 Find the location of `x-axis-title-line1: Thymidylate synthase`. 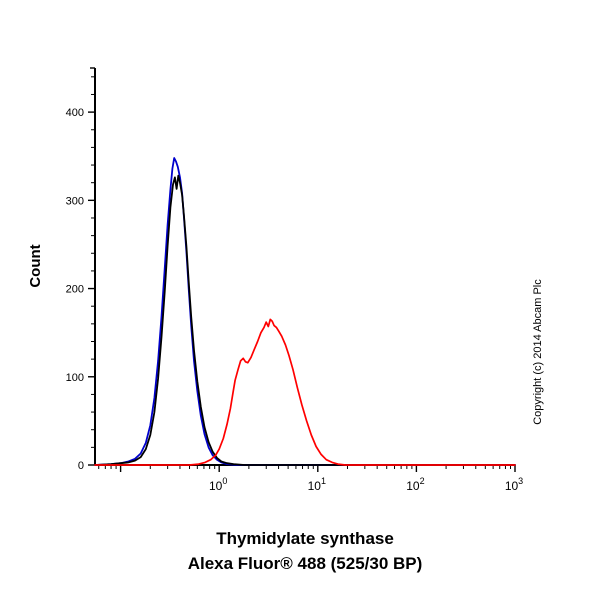

x-axis-title-line1: Thymidylate synthase is located at coordinates (305, 538).